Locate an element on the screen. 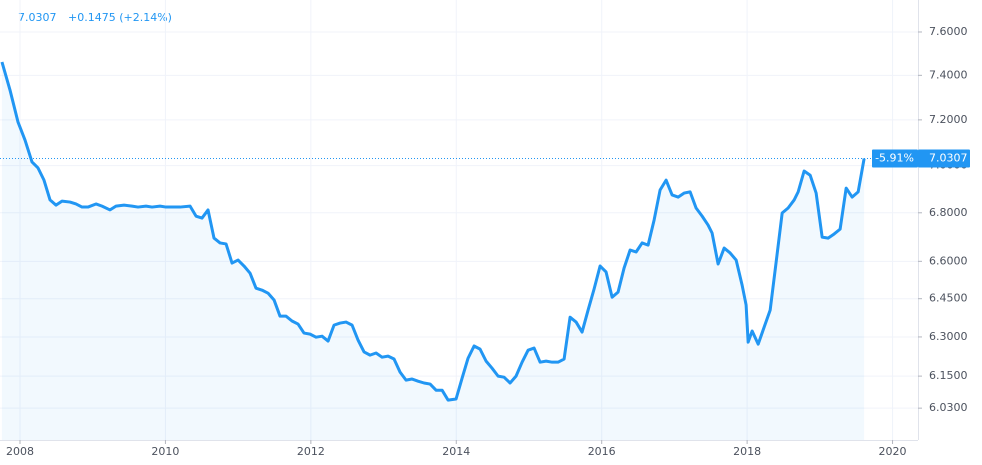 This screenshot has width=982, height=465. y-tick-label: 7.2000 is located at coordinates (948, 119).